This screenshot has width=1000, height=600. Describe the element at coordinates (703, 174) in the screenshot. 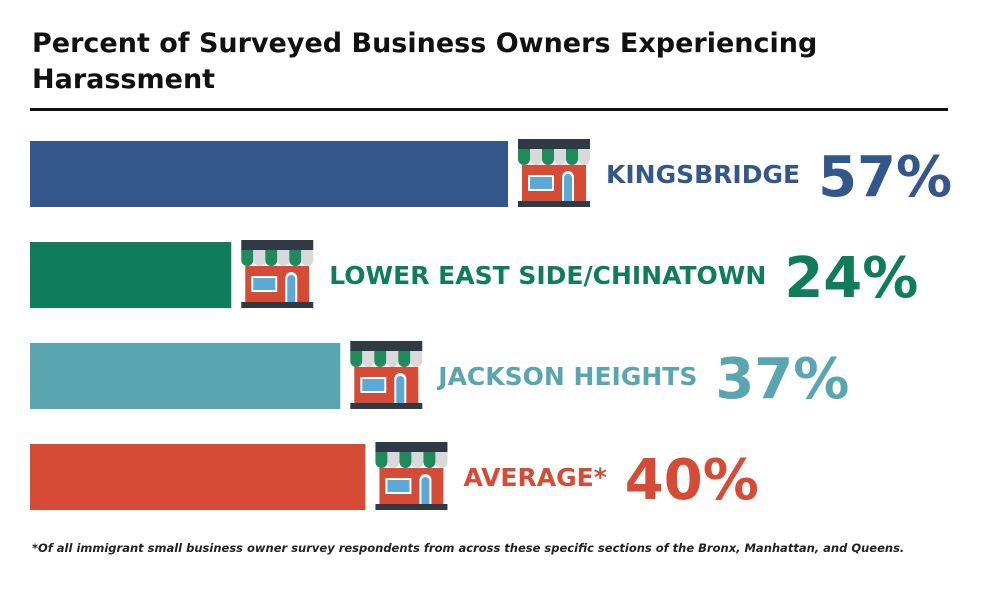

I see `category-label: KINGSBRIDGE` at that location.